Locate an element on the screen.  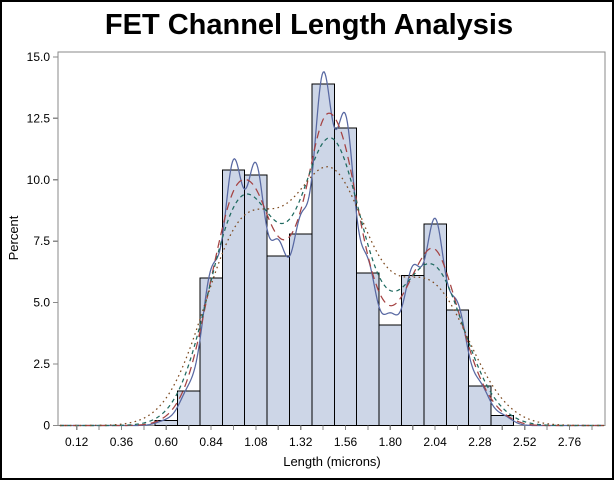
x-axis-title: Length (microns) is located at coordinates (332, 461).